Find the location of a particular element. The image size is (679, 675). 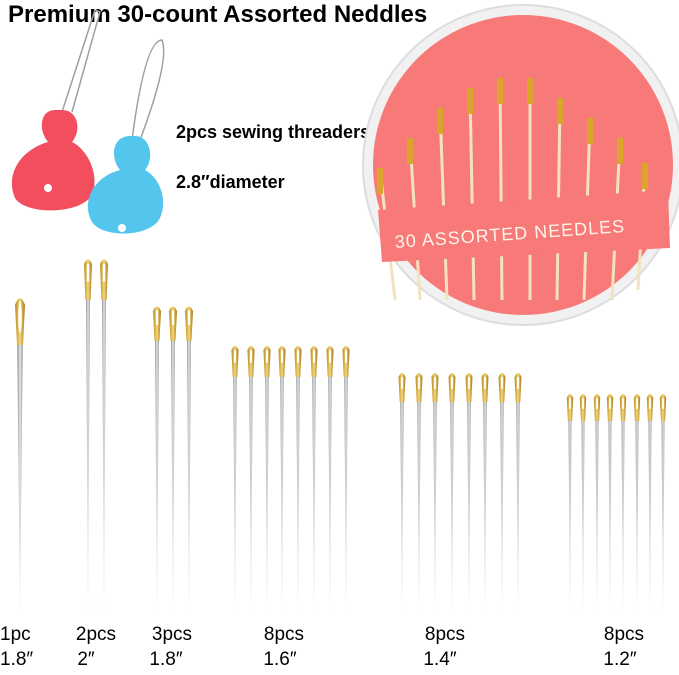

length-label: 1.4″ is located at coordinates (439, 659).